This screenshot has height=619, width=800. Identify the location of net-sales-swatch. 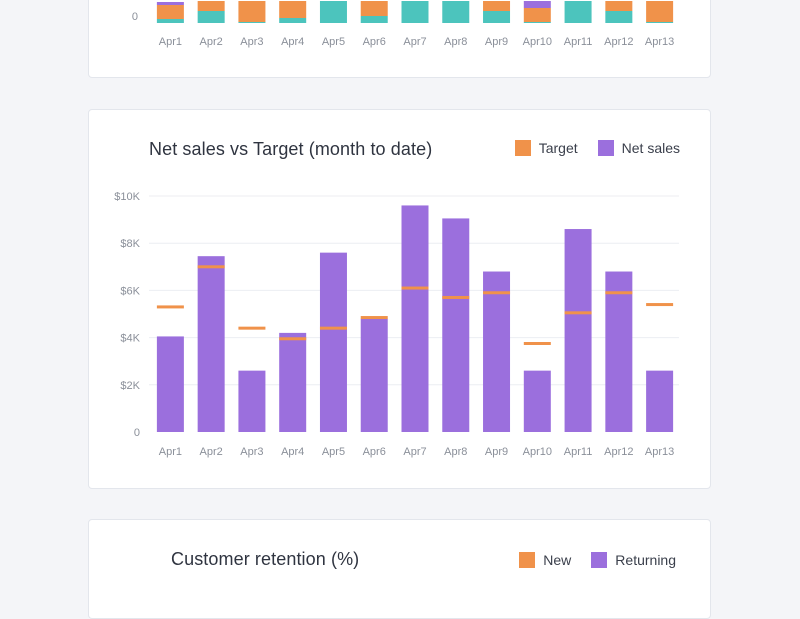
(605, 148).